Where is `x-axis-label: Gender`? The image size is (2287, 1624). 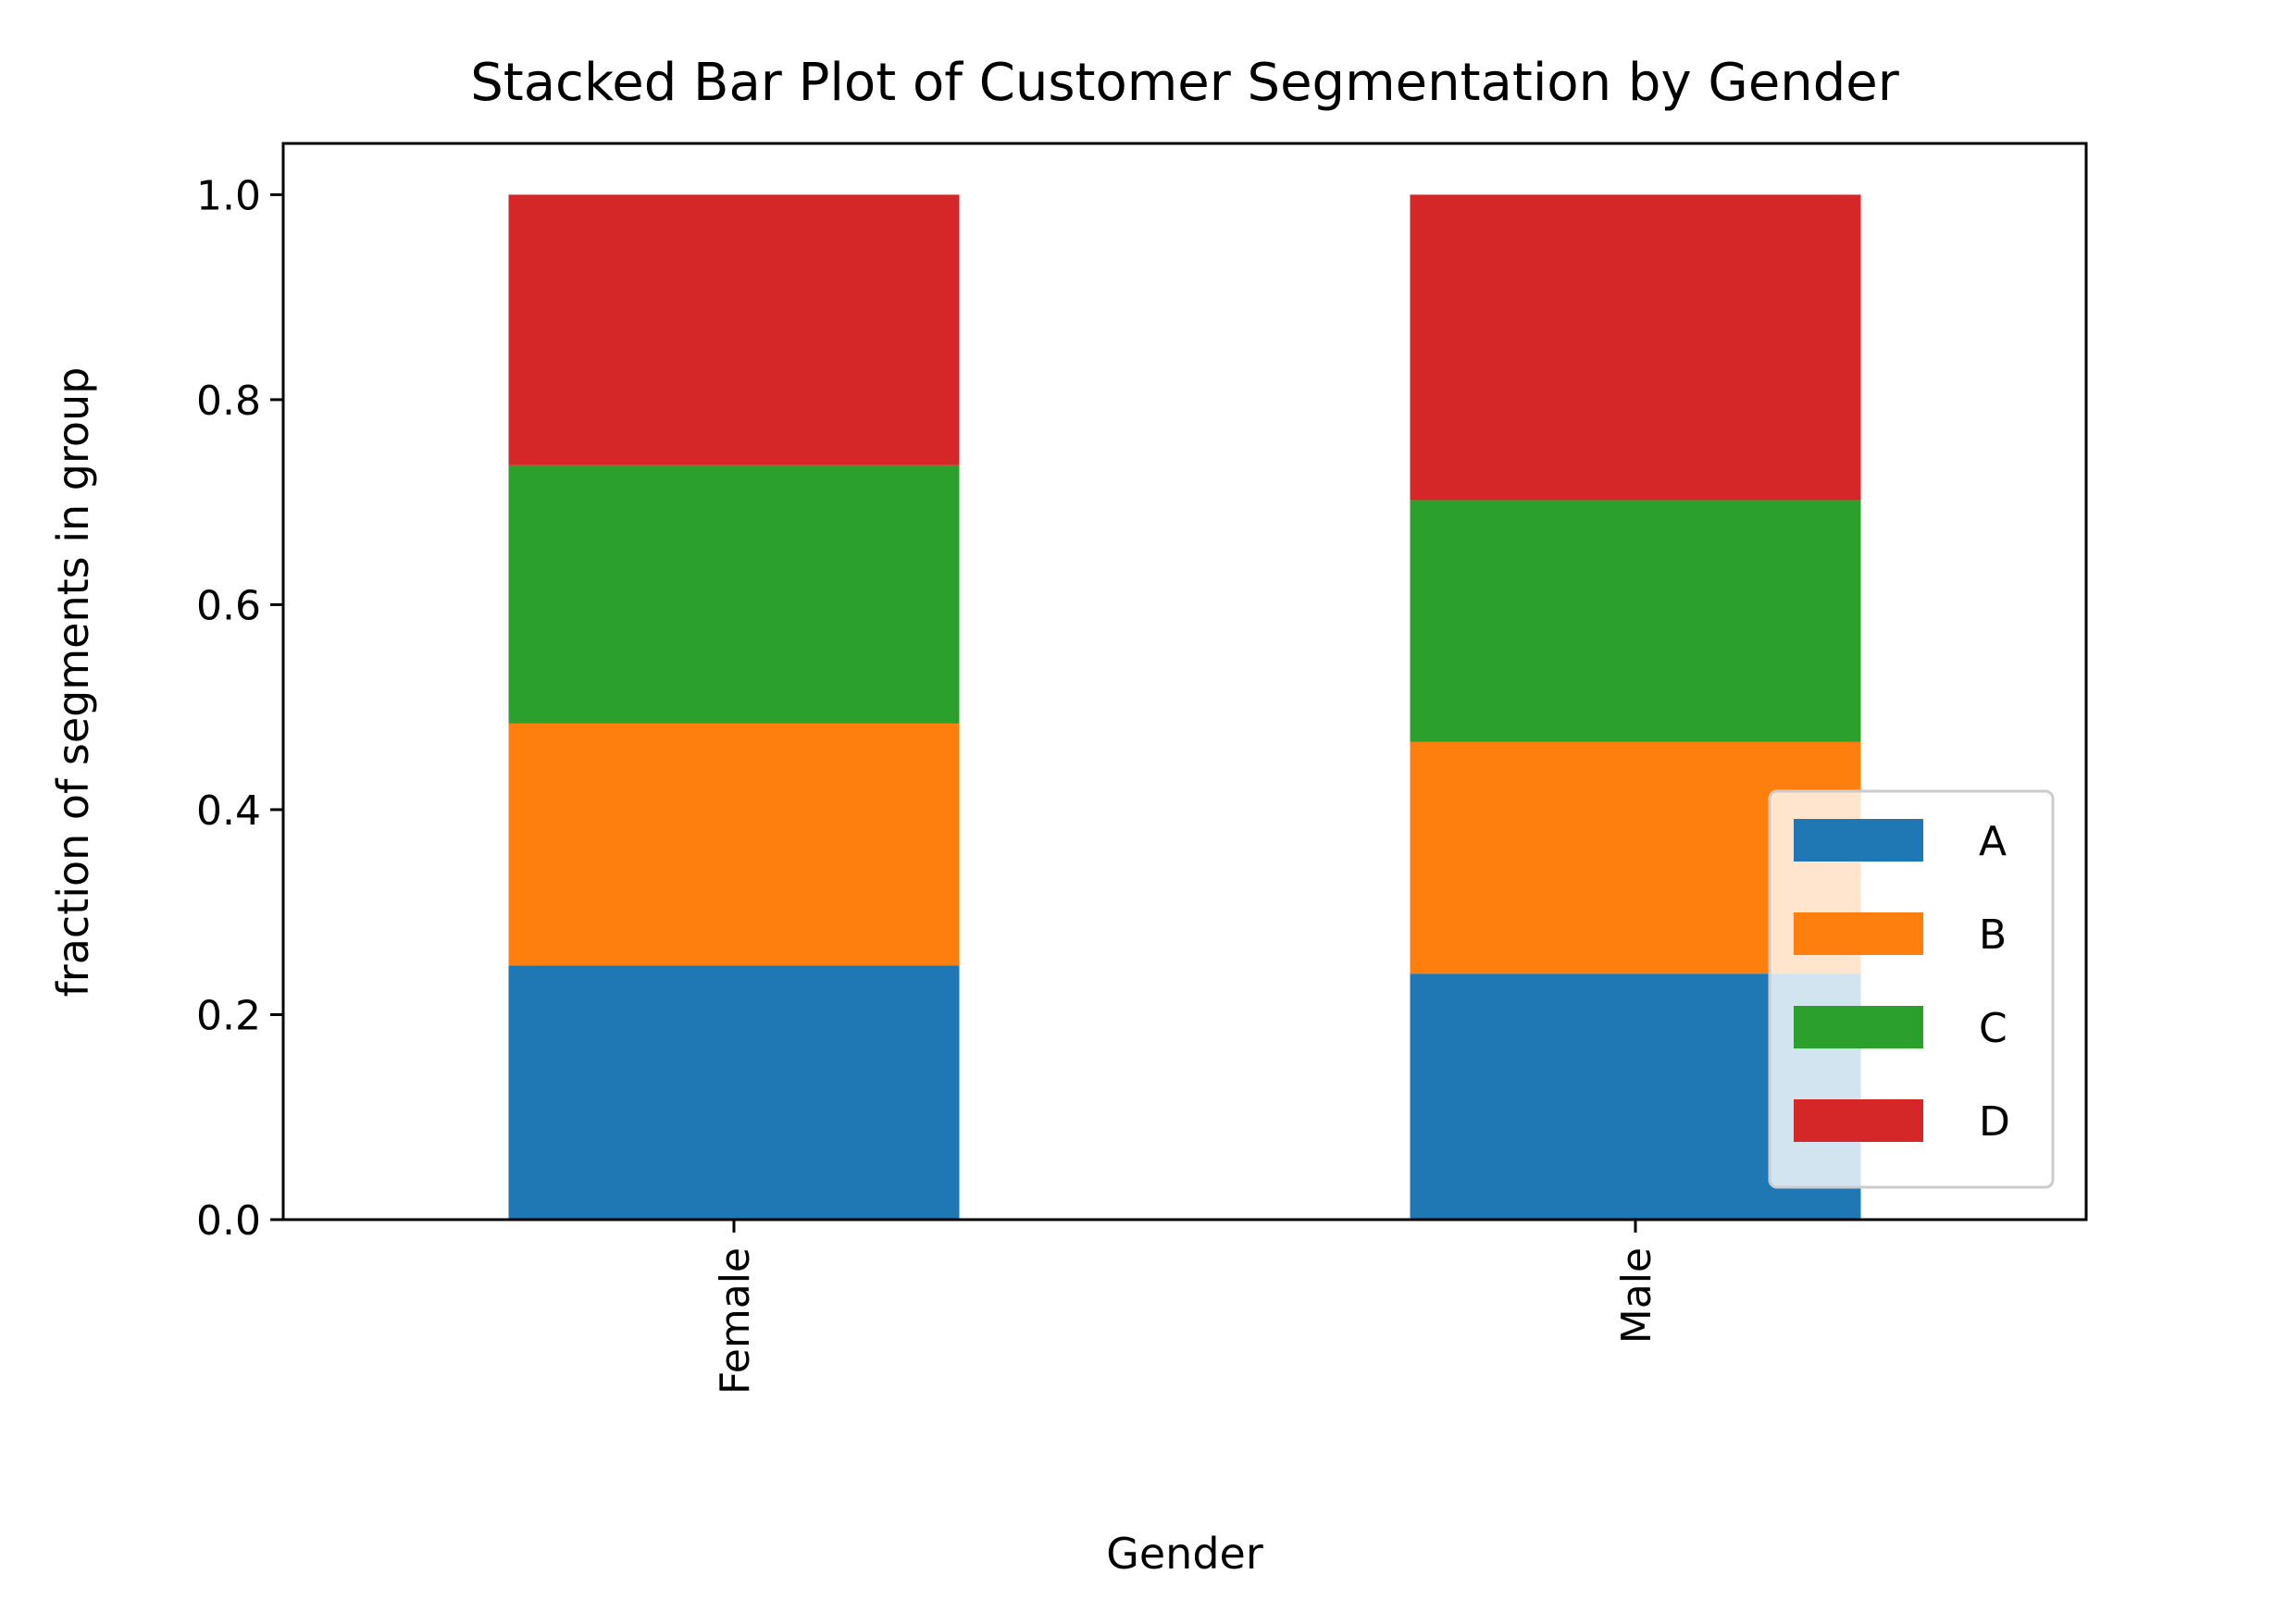 x-axis-label: Gender is located at coordinates (1184, 1554).